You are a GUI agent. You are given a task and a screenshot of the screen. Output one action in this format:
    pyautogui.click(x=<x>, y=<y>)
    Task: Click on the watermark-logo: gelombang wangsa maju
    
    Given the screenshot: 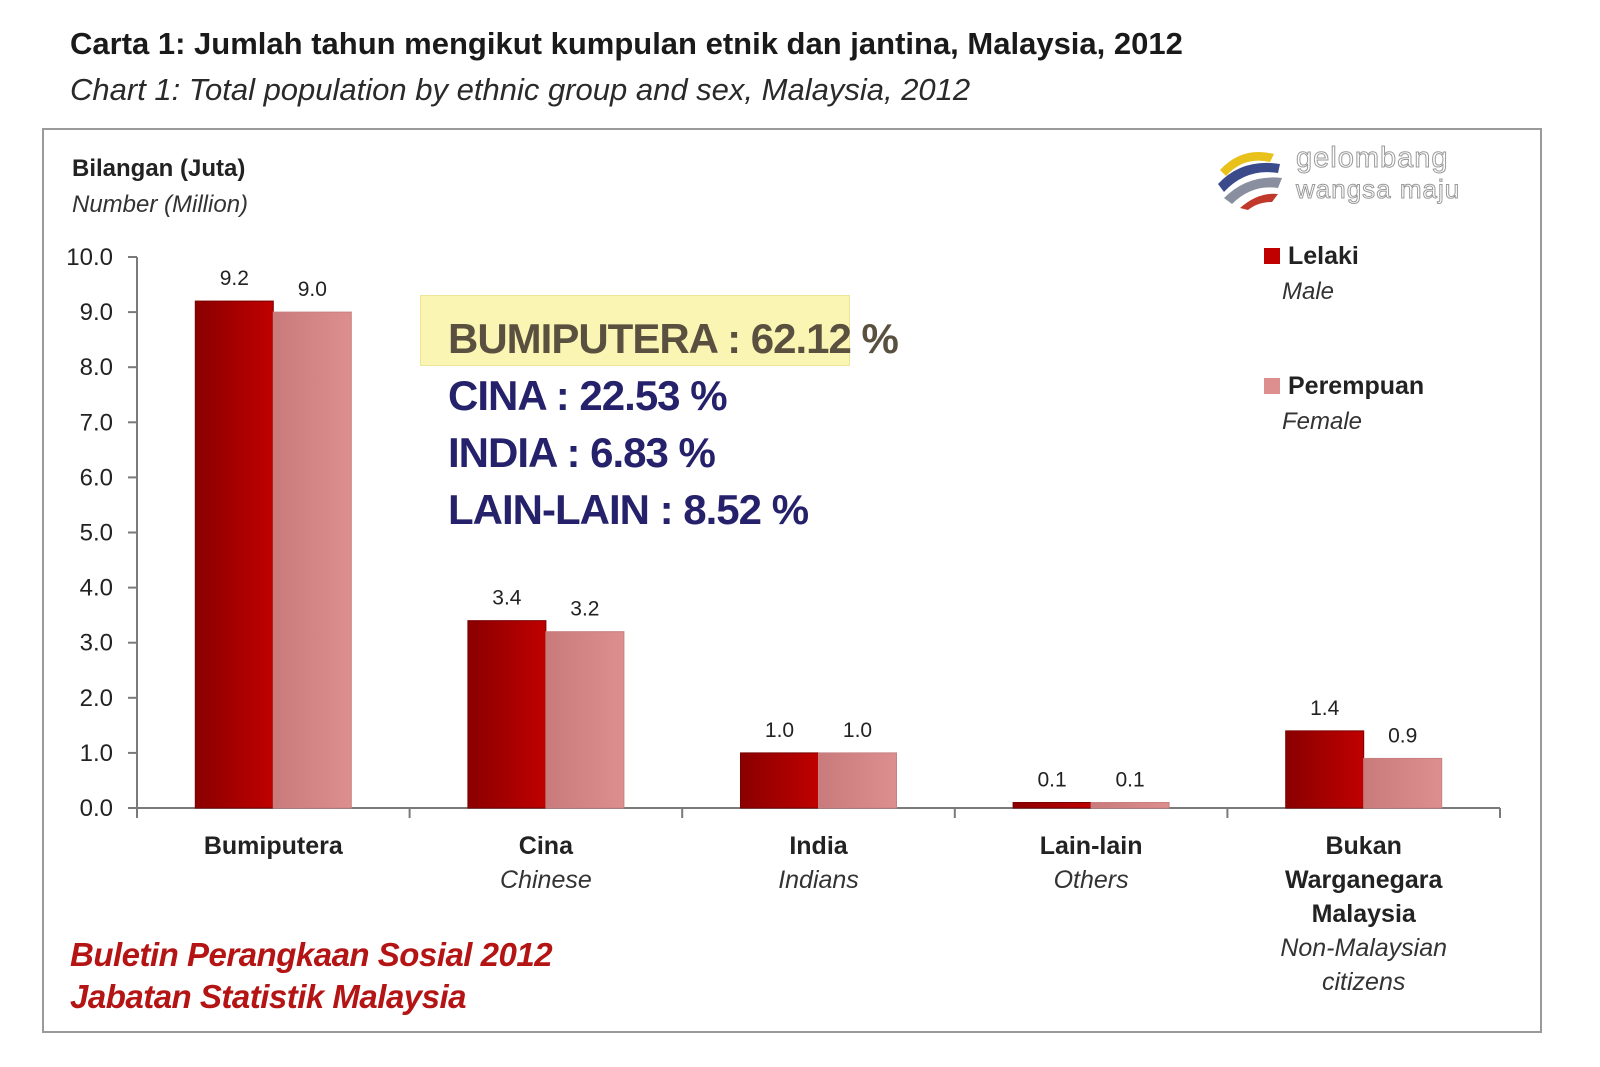 What is the action you would take?
    pyautogui.click(x=1377, y=176)
    